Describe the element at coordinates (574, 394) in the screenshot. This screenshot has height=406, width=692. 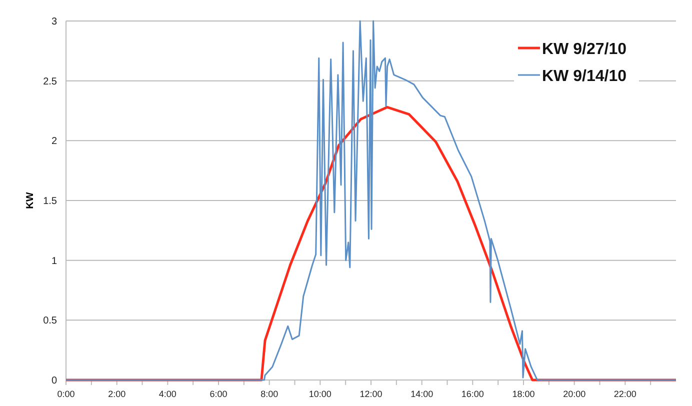
I see `x-tick-label: 20:00` at that location.